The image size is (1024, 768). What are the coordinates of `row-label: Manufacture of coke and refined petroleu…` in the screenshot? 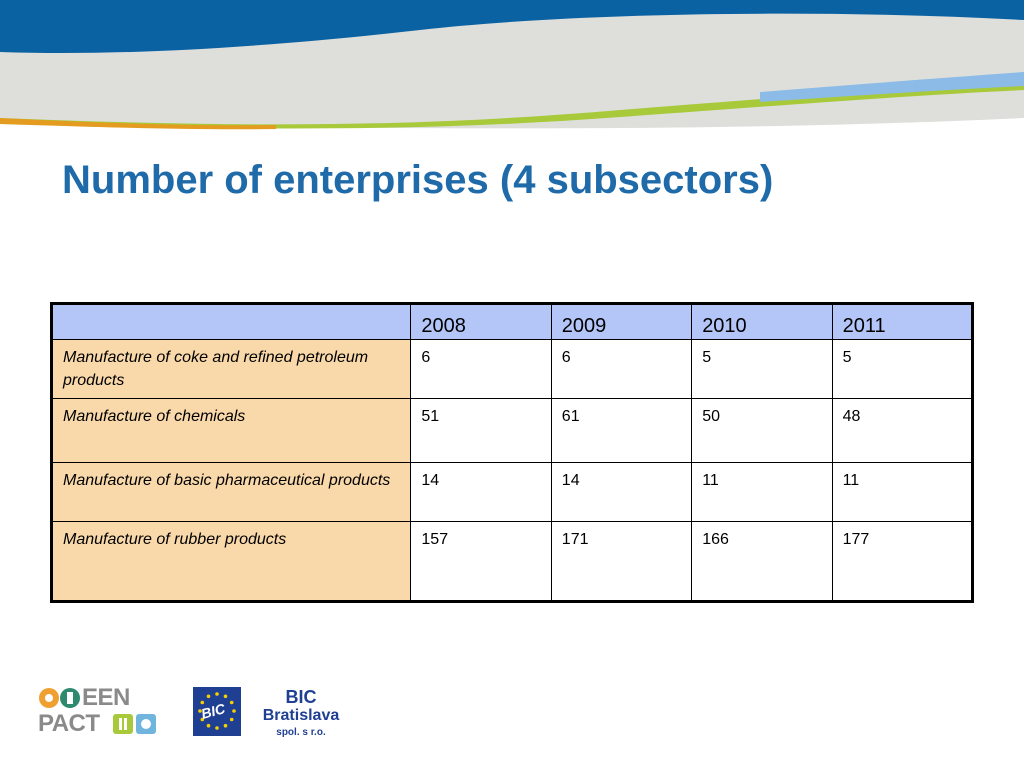 It's located at (231, 369).